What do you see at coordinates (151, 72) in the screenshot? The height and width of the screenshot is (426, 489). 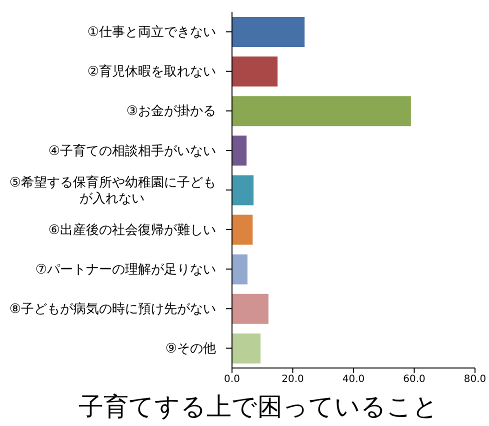 I see `y-tick-label: ②育児休暇を取れない` at bounding box center [151, 72].